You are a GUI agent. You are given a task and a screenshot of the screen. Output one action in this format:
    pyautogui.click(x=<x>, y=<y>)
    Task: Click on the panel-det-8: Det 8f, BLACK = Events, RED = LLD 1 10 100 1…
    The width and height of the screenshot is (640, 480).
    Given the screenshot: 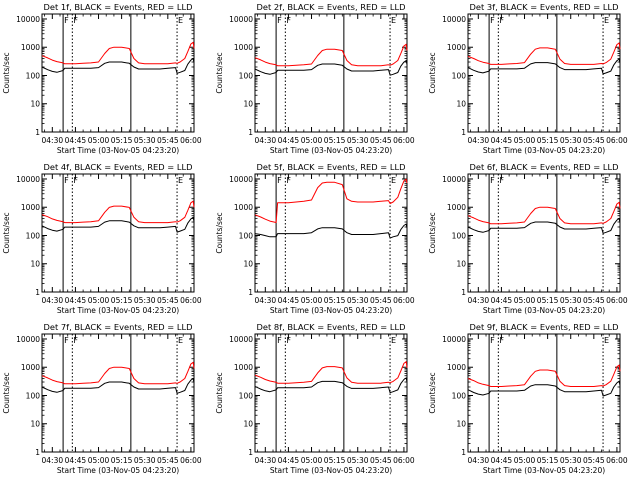 What is the action you would take?
    pyautogui.click(x=315, y=398)
    